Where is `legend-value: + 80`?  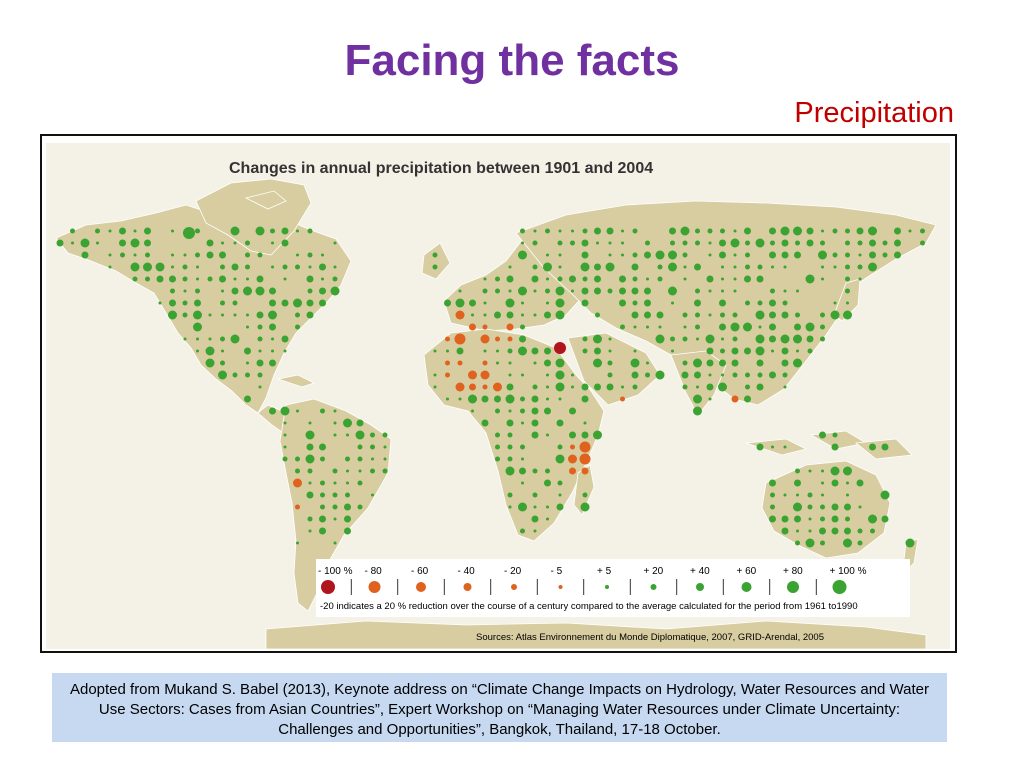
legend-value: + 80 is located at coordinates (793, 571).